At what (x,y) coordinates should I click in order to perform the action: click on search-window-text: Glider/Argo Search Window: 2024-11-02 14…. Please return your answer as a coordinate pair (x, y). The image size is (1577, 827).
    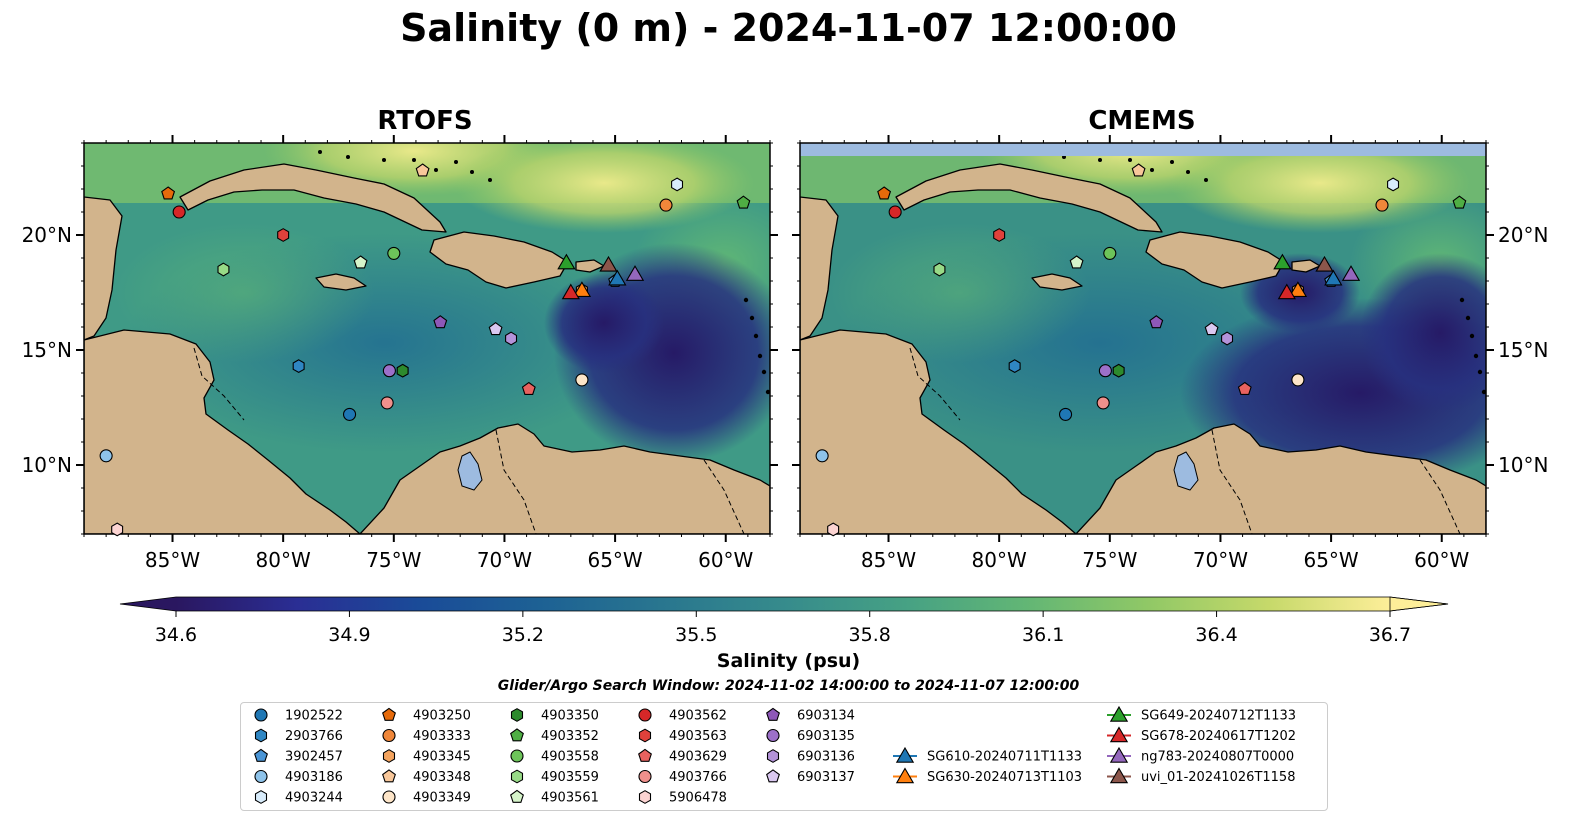
    Looking at the image, I should click on (788, 686).